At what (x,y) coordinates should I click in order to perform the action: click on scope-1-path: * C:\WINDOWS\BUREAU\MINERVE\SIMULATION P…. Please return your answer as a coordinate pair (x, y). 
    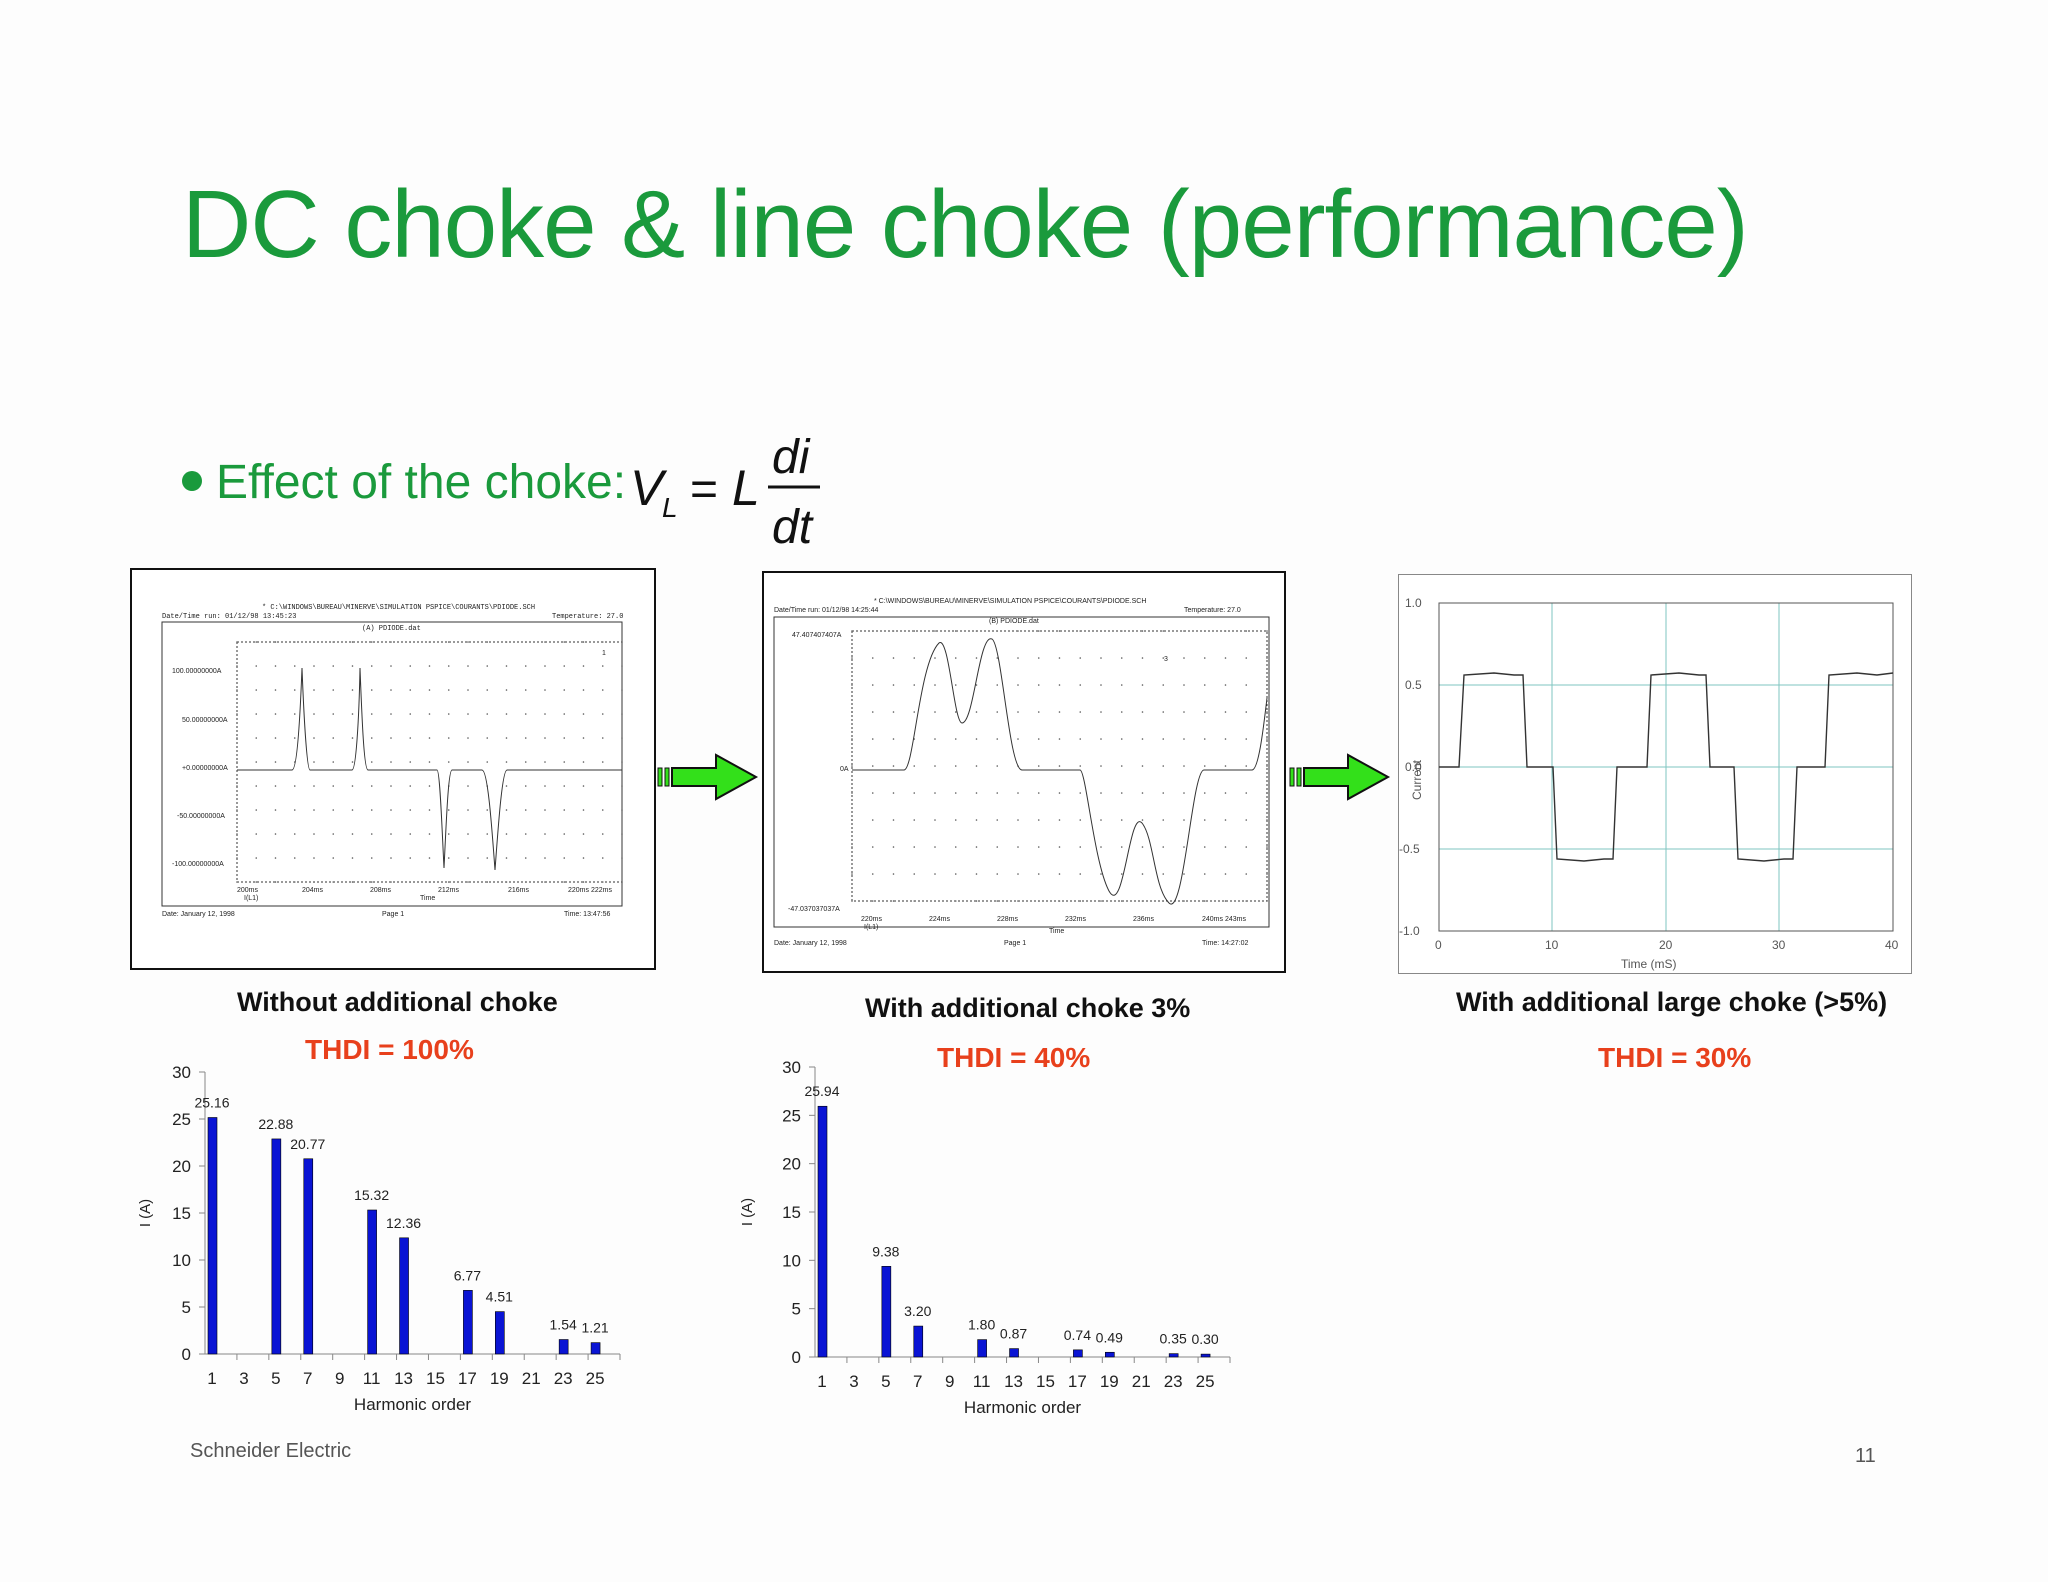
    Looking at the image, I should click on (398, 608).